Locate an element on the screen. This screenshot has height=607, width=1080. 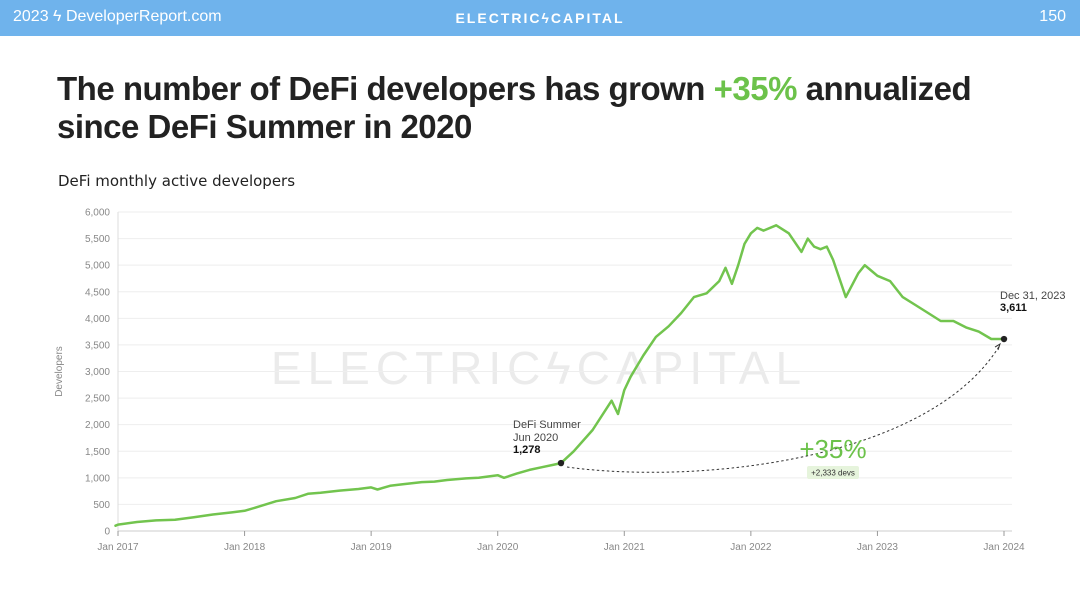
chart-title: DeFi monthly active developers is located at coordinates (177, 181).